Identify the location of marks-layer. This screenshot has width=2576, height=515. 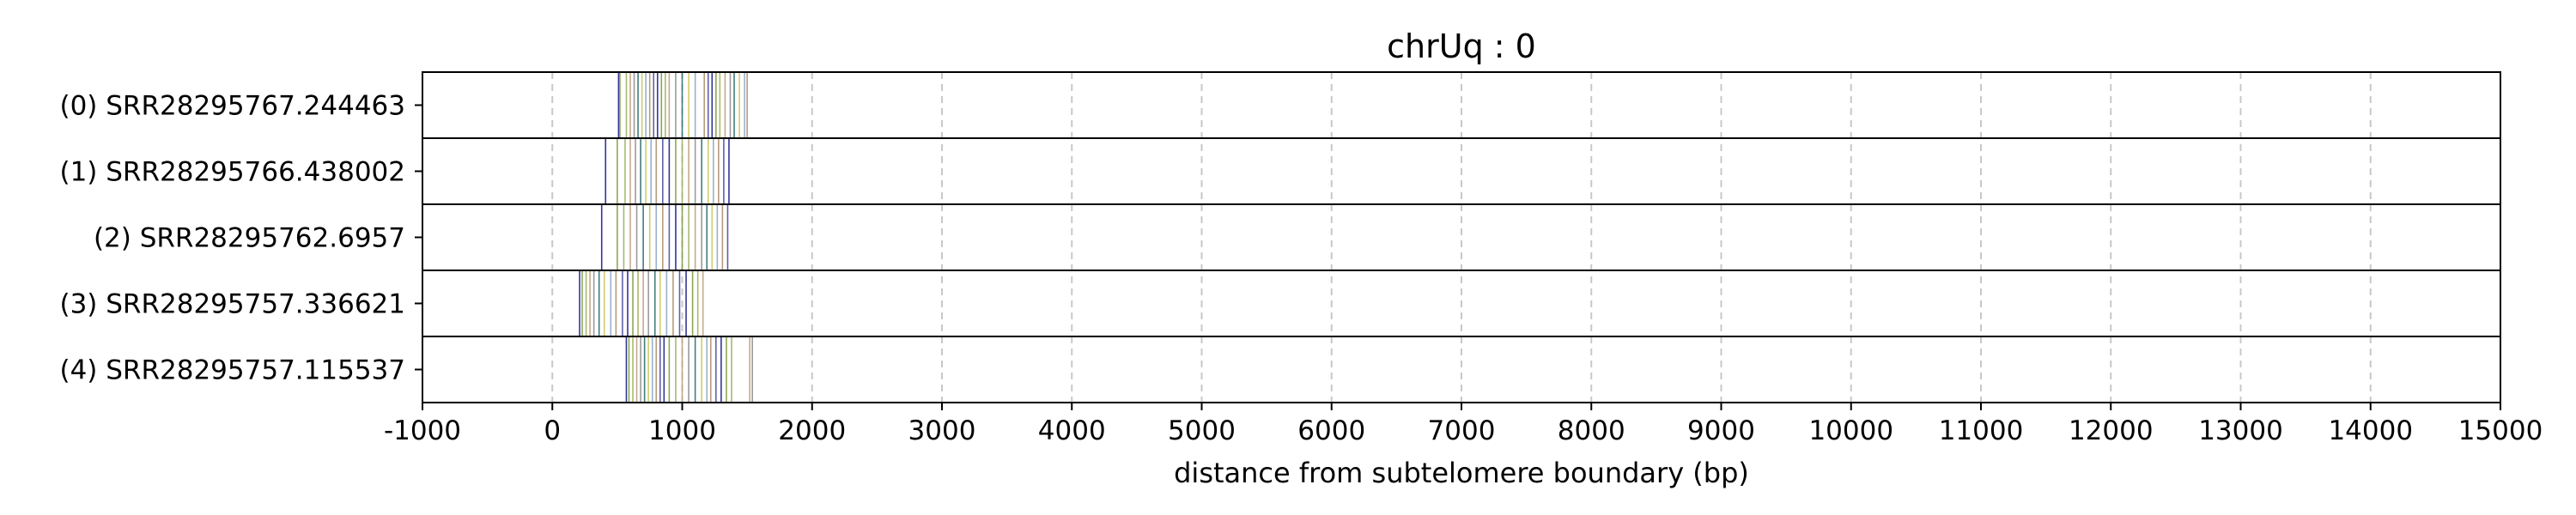
(666, 237).